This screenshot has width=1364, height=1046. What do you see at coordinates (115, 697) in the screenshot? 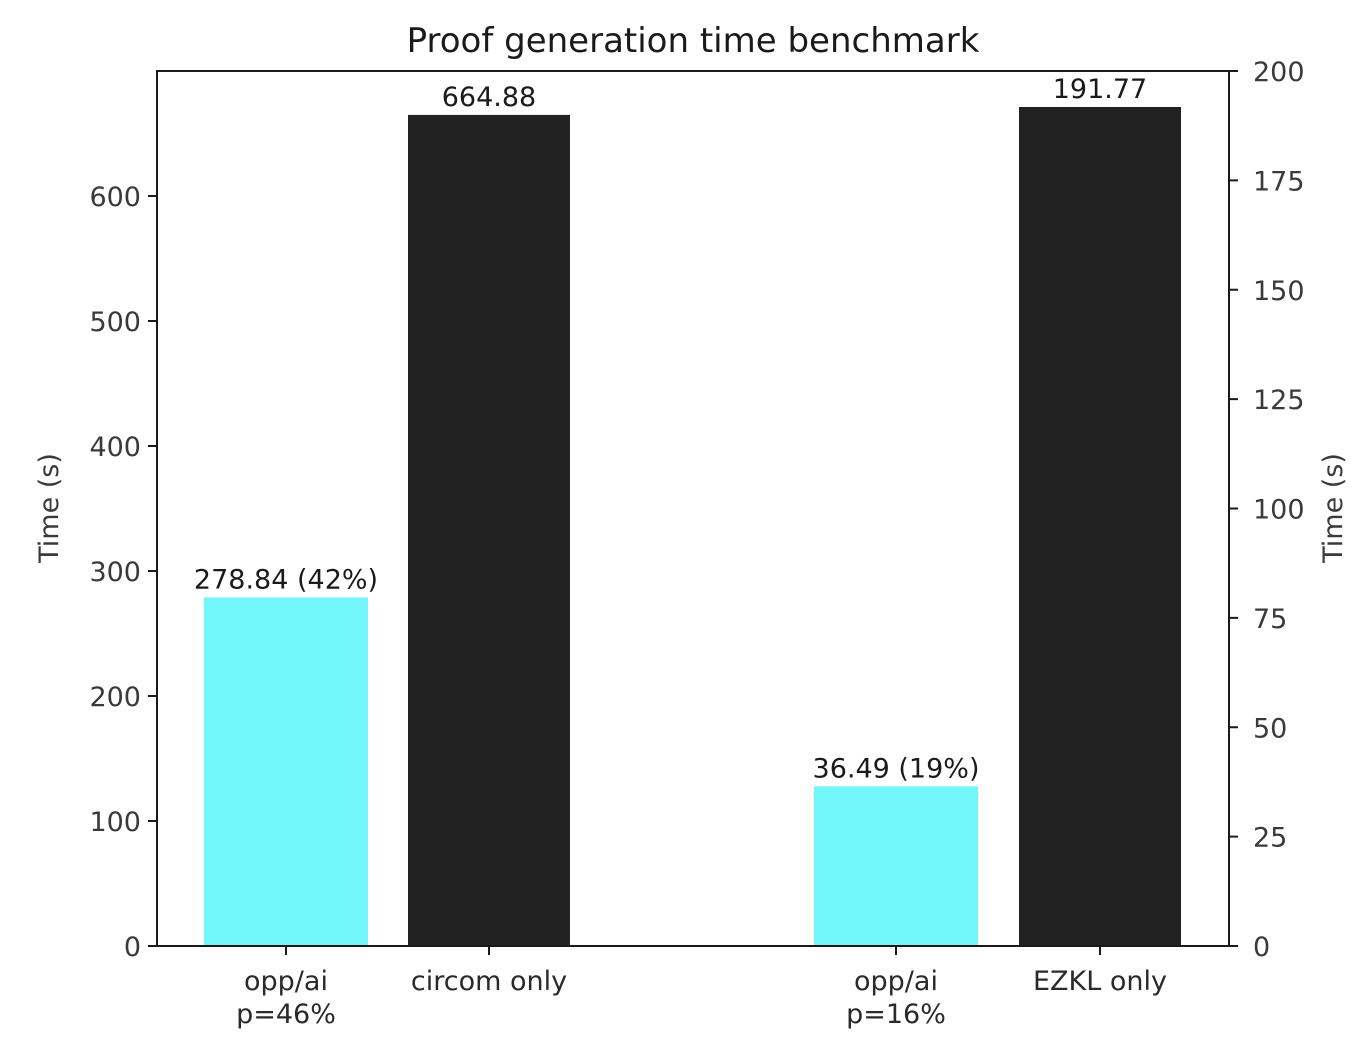
I see `left-y-tick-label: 200` at bounding box center [115, 697].